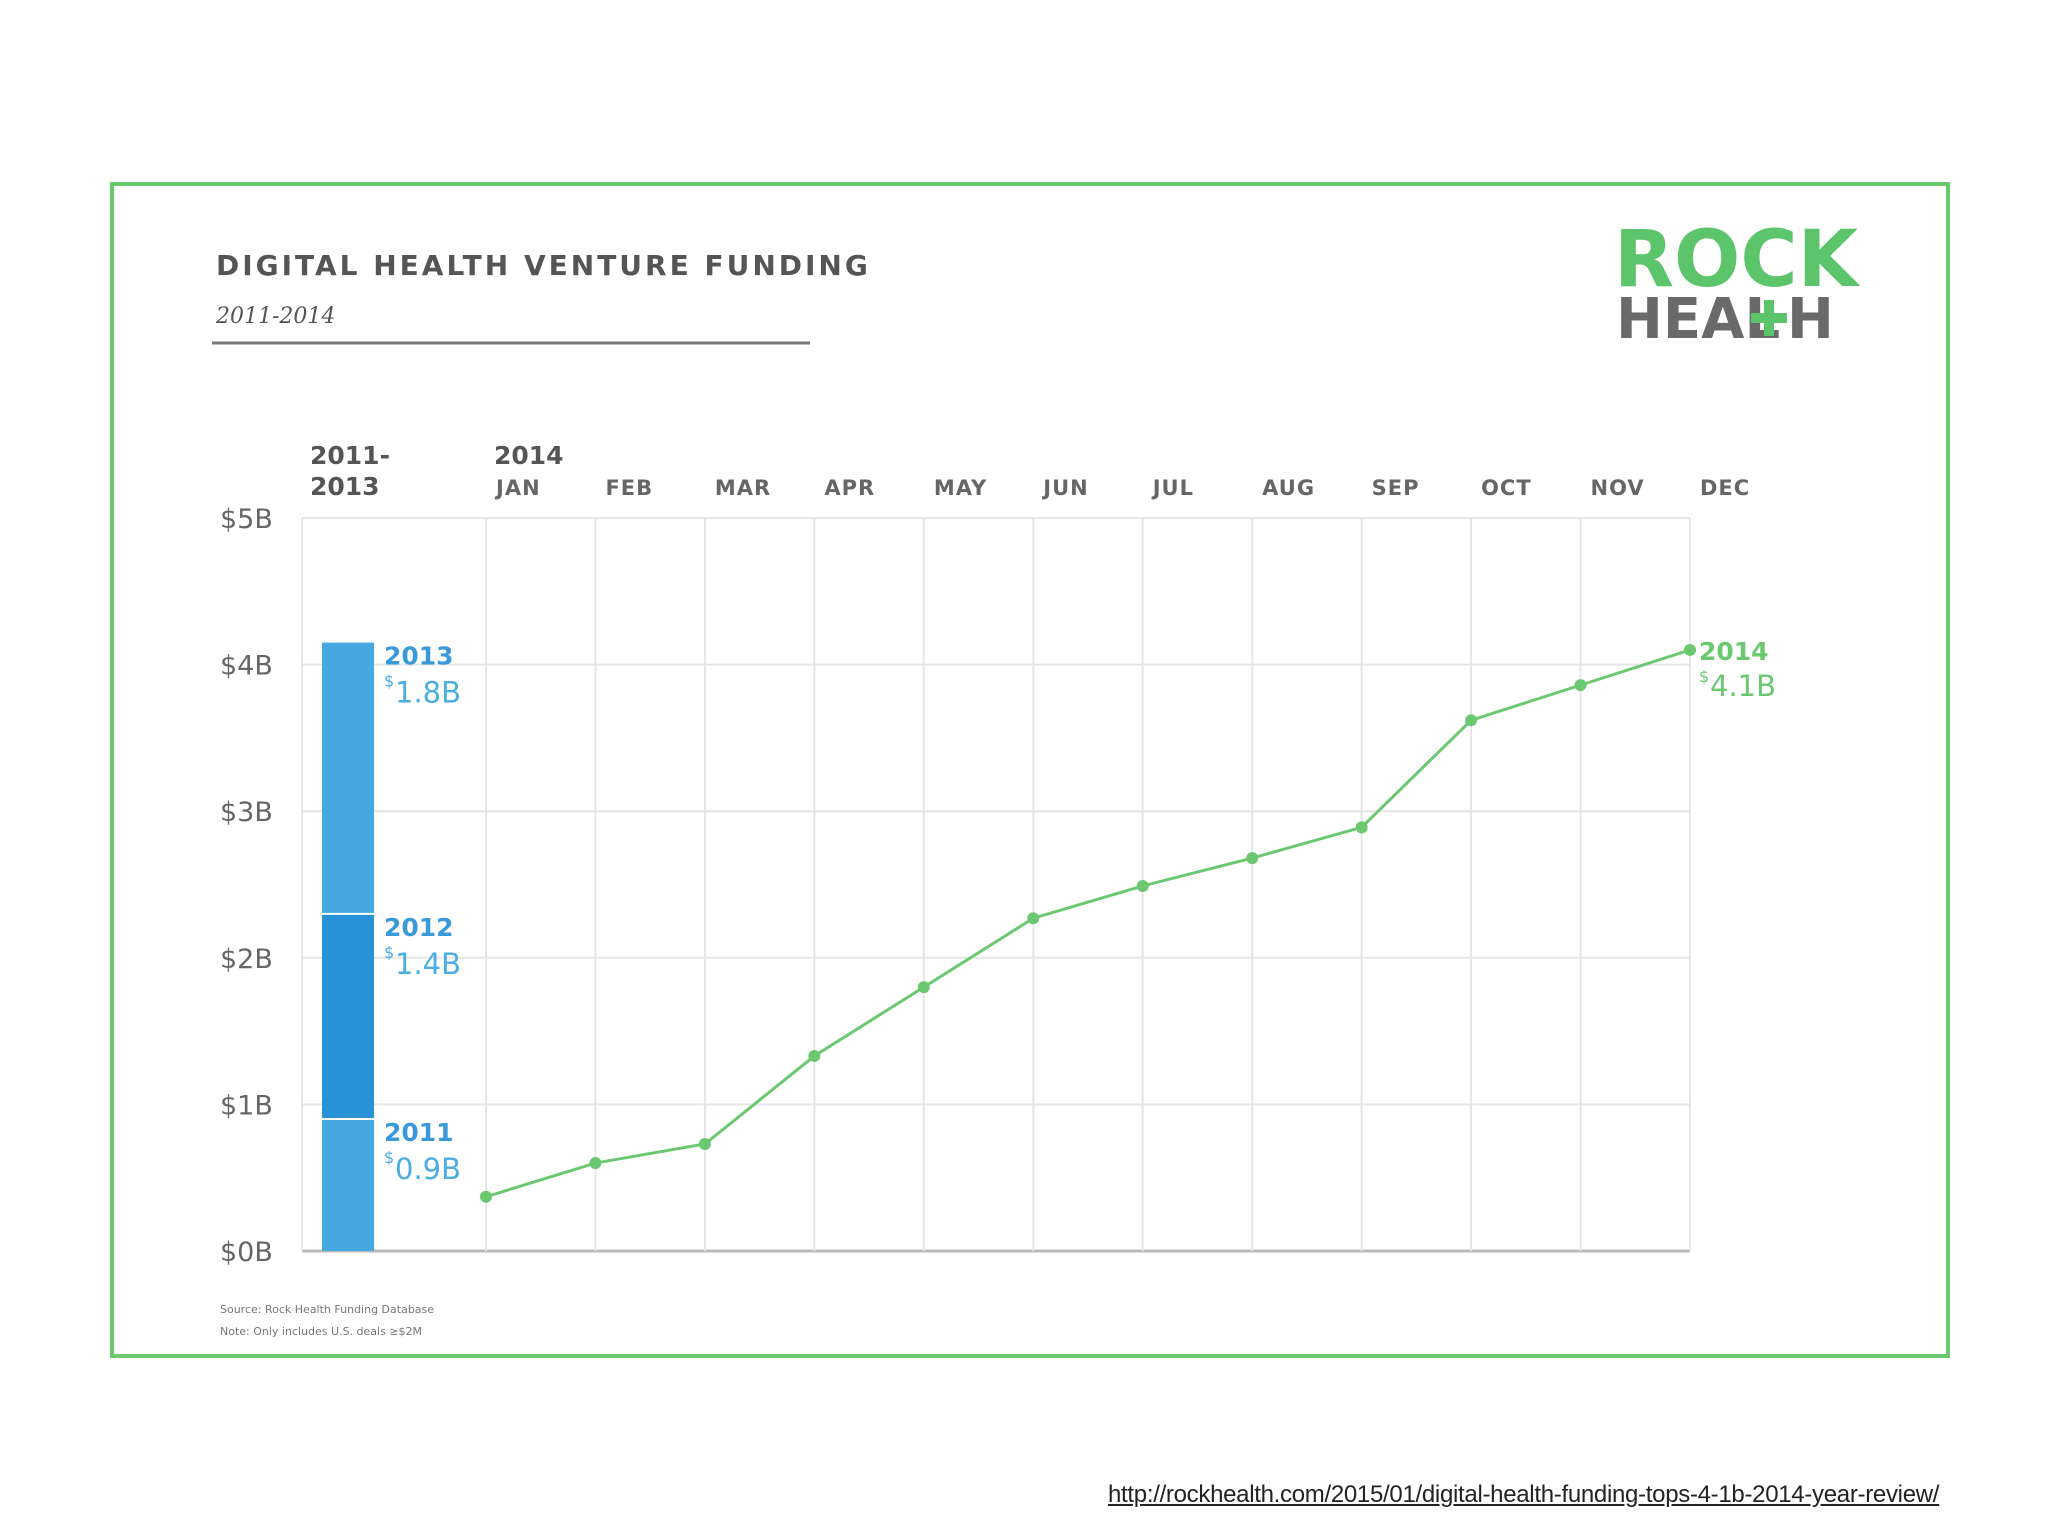  I want to click on col-header-year: 2014, so click(529, 455).